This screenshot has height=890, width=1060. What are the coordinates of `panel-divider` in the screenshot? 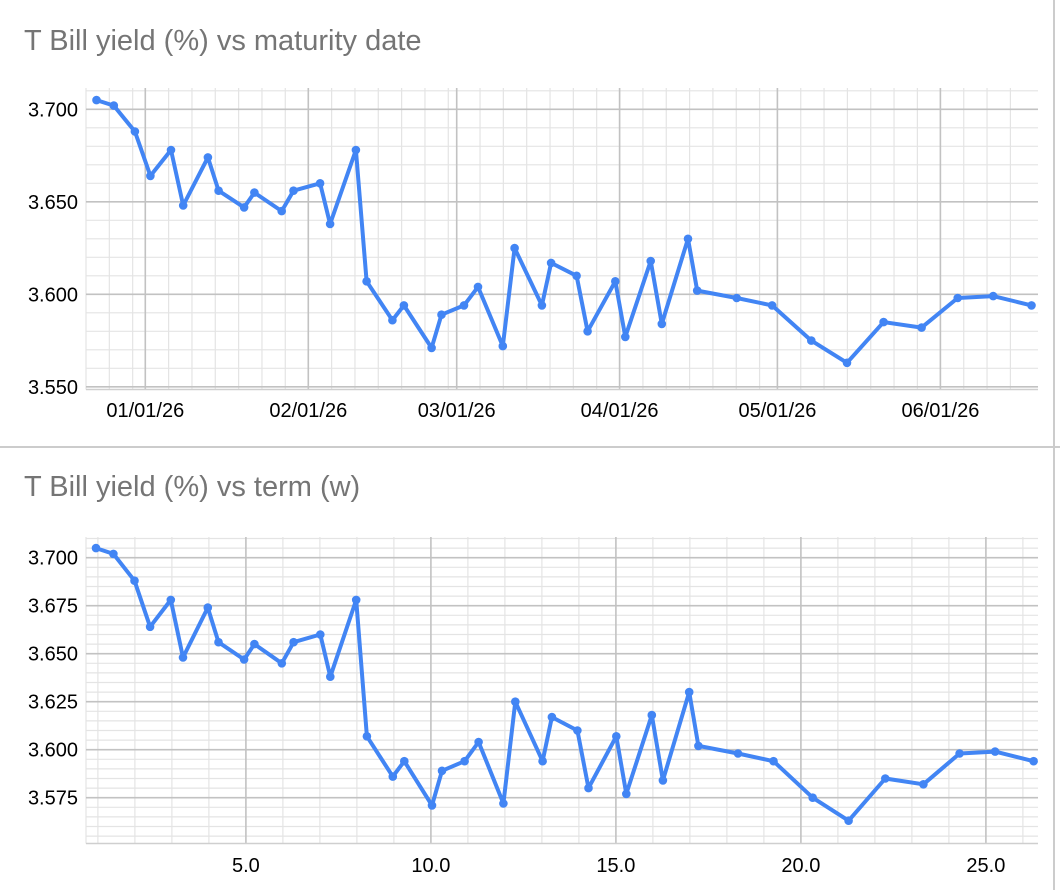 It's located at (530, 447).